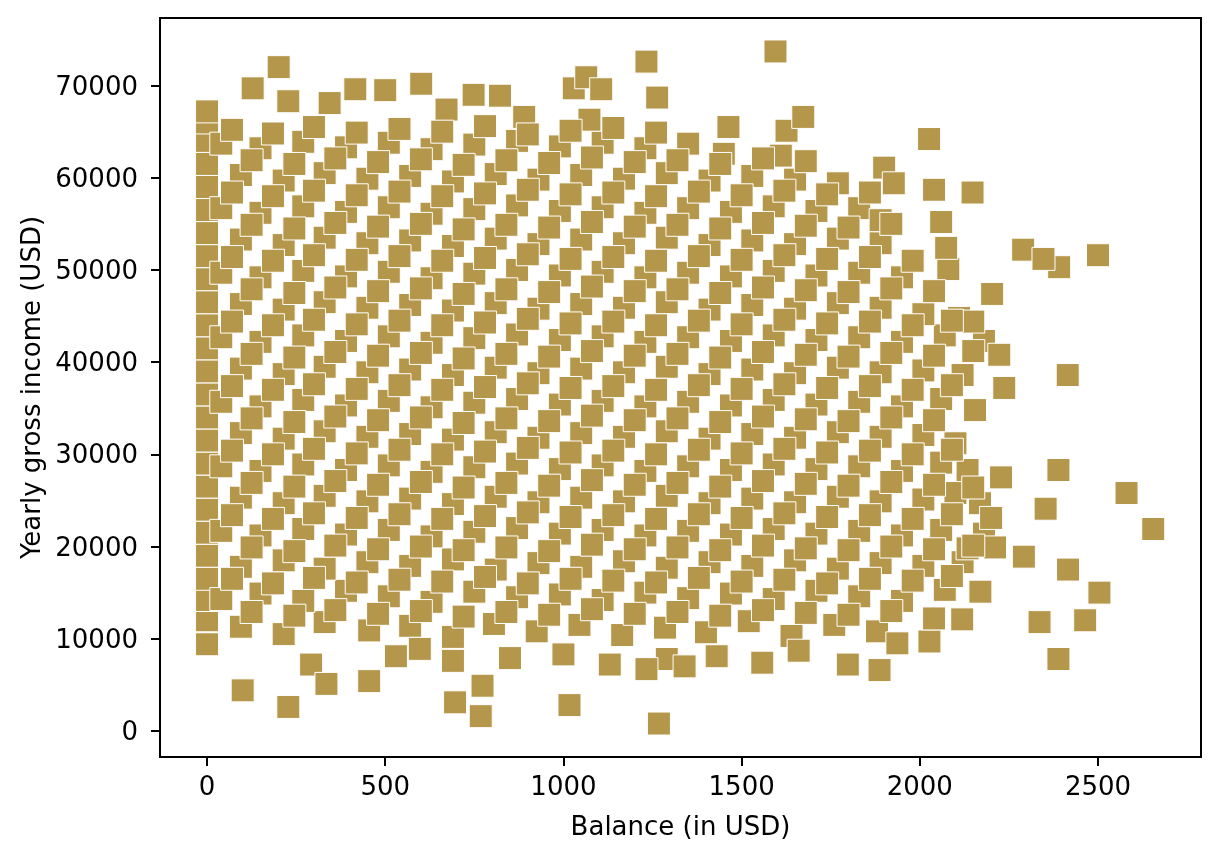 The height and width of the screenshot is (858, 1219). I want to click on x-tick-label: 1500, so click(741, 786).